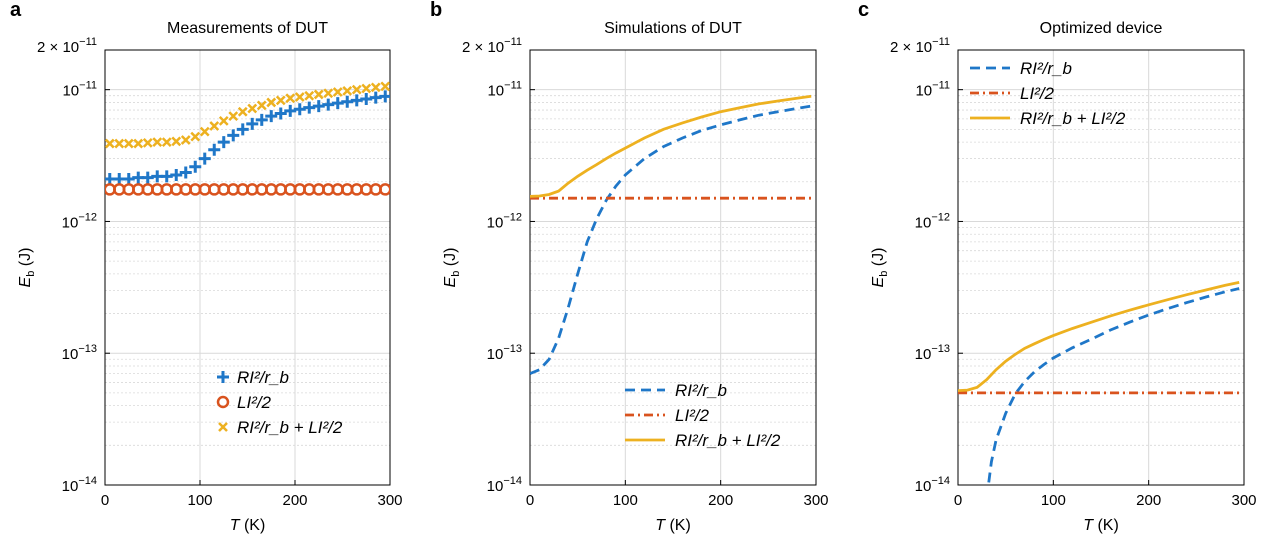 The image size is (1270, 542). Describe the element at coordinates (863, 10) in the screenshot. I see `panel-letter: c` at that location.